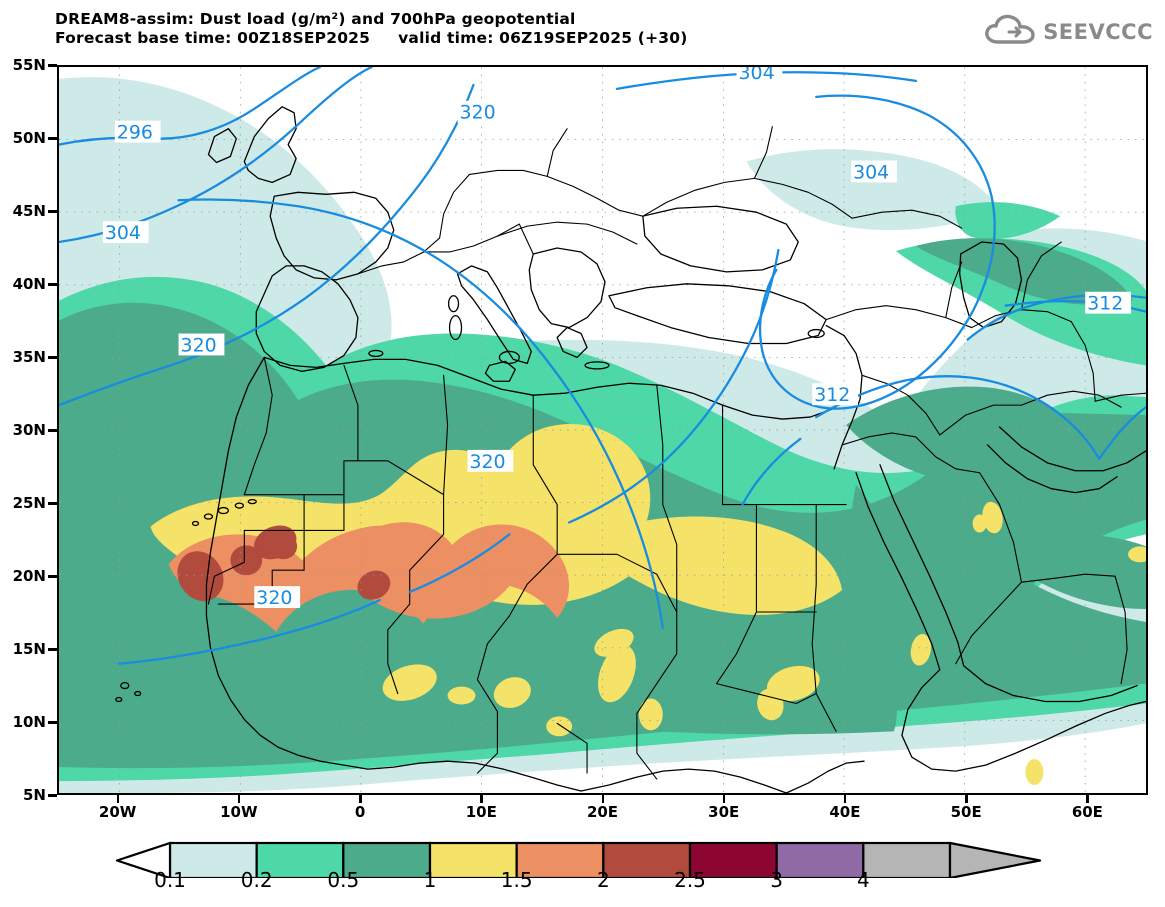 This screenshot has width=1165, height=907. Describe the element at coordinates (135, 133) in the screenshot. I see `svg-text: 296` at that location.